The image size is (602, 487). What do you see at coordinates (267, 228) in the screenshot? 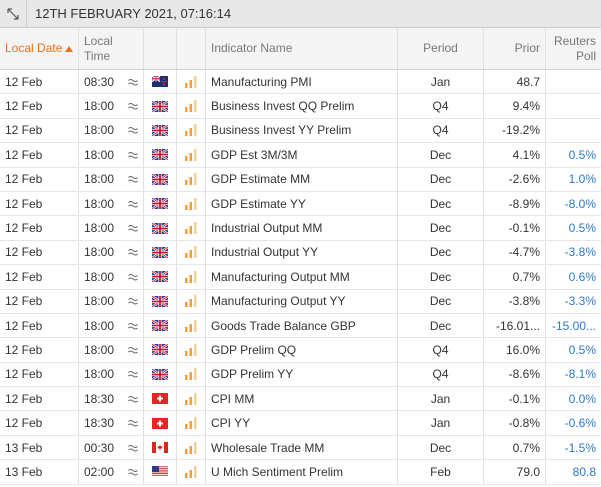
I see `indicator-cell-text: Industrial Output MM` at bounding box center [267, 228].